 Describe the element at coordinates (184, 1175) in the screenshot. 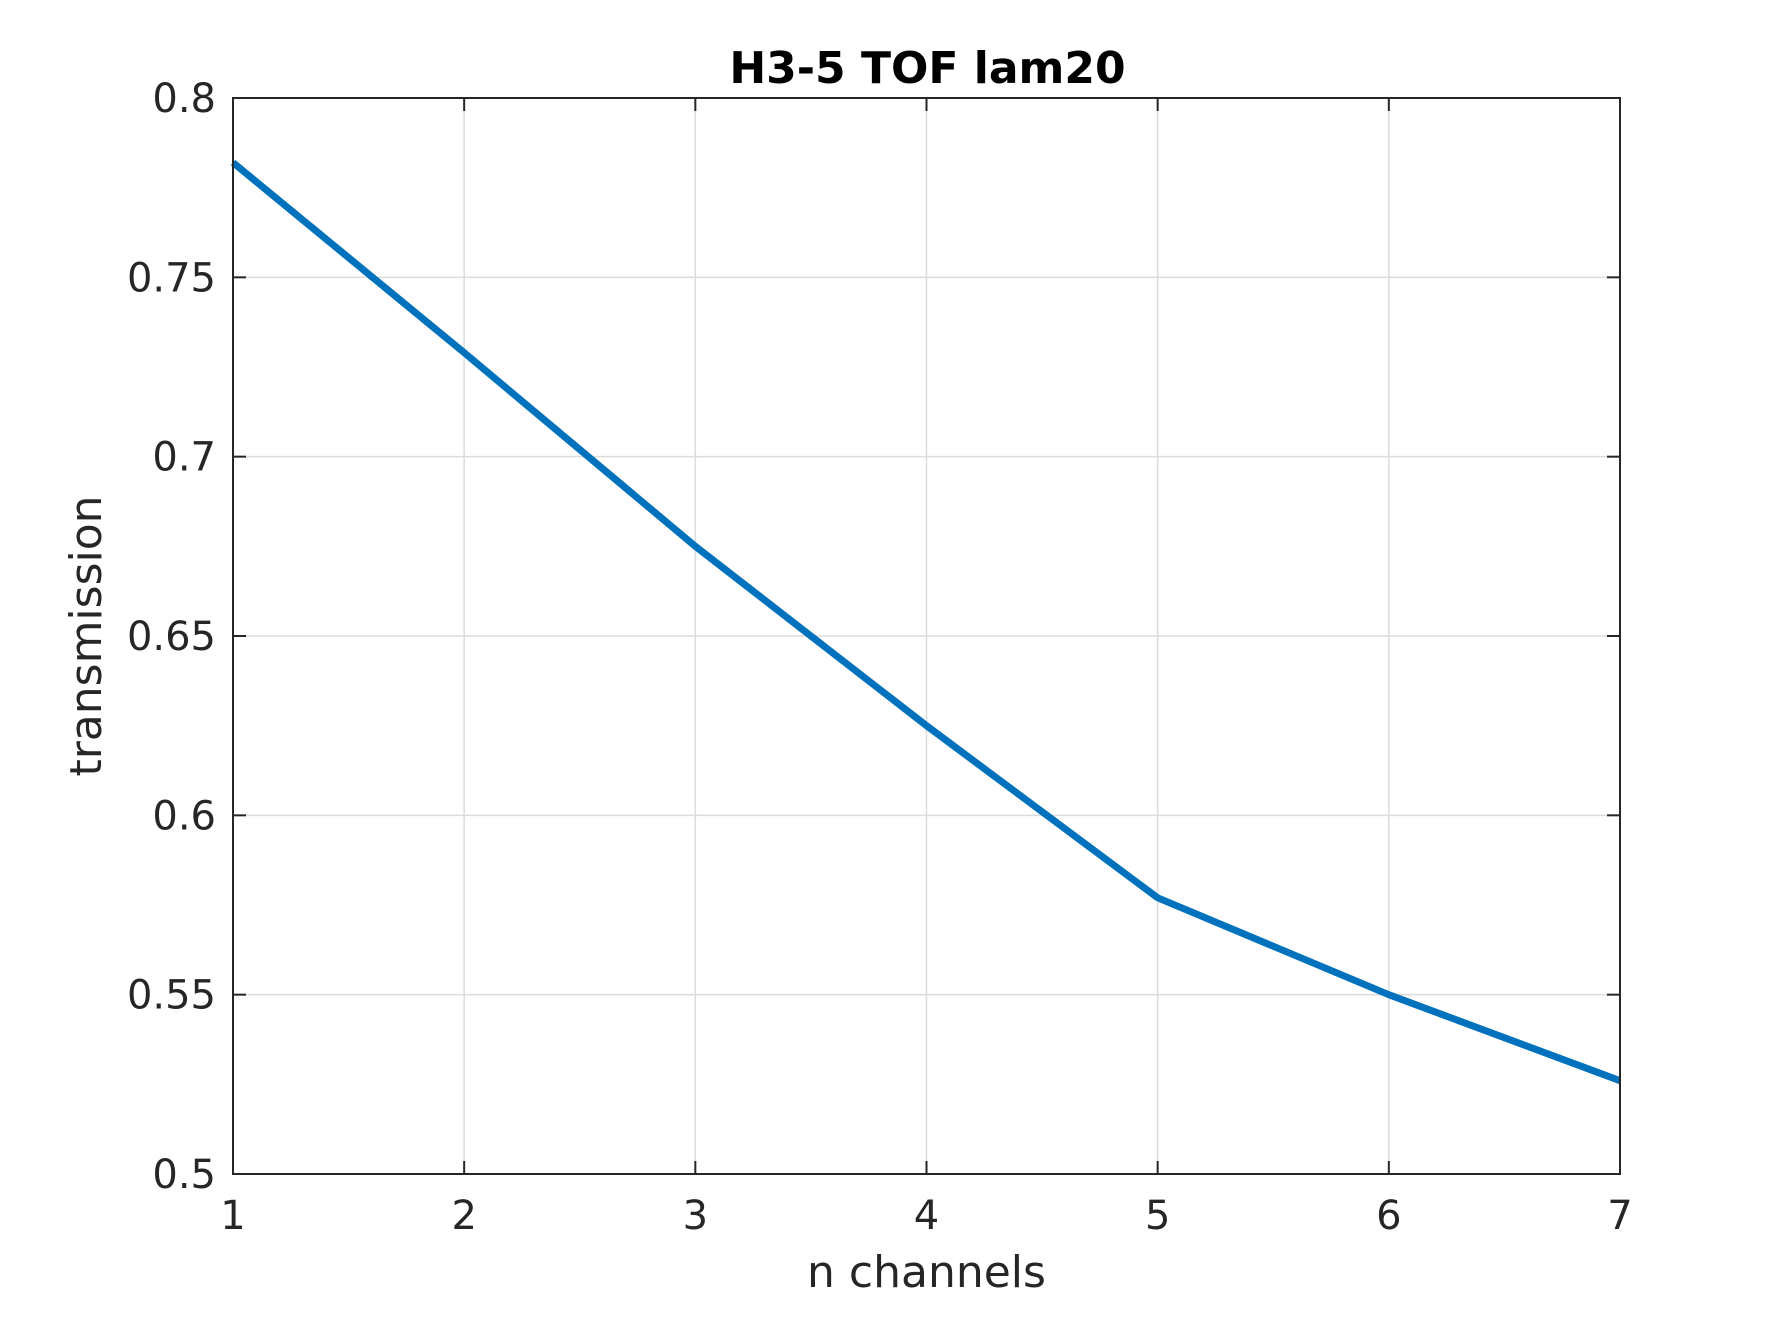

I see `y-tick-label: 0.5` at that location.